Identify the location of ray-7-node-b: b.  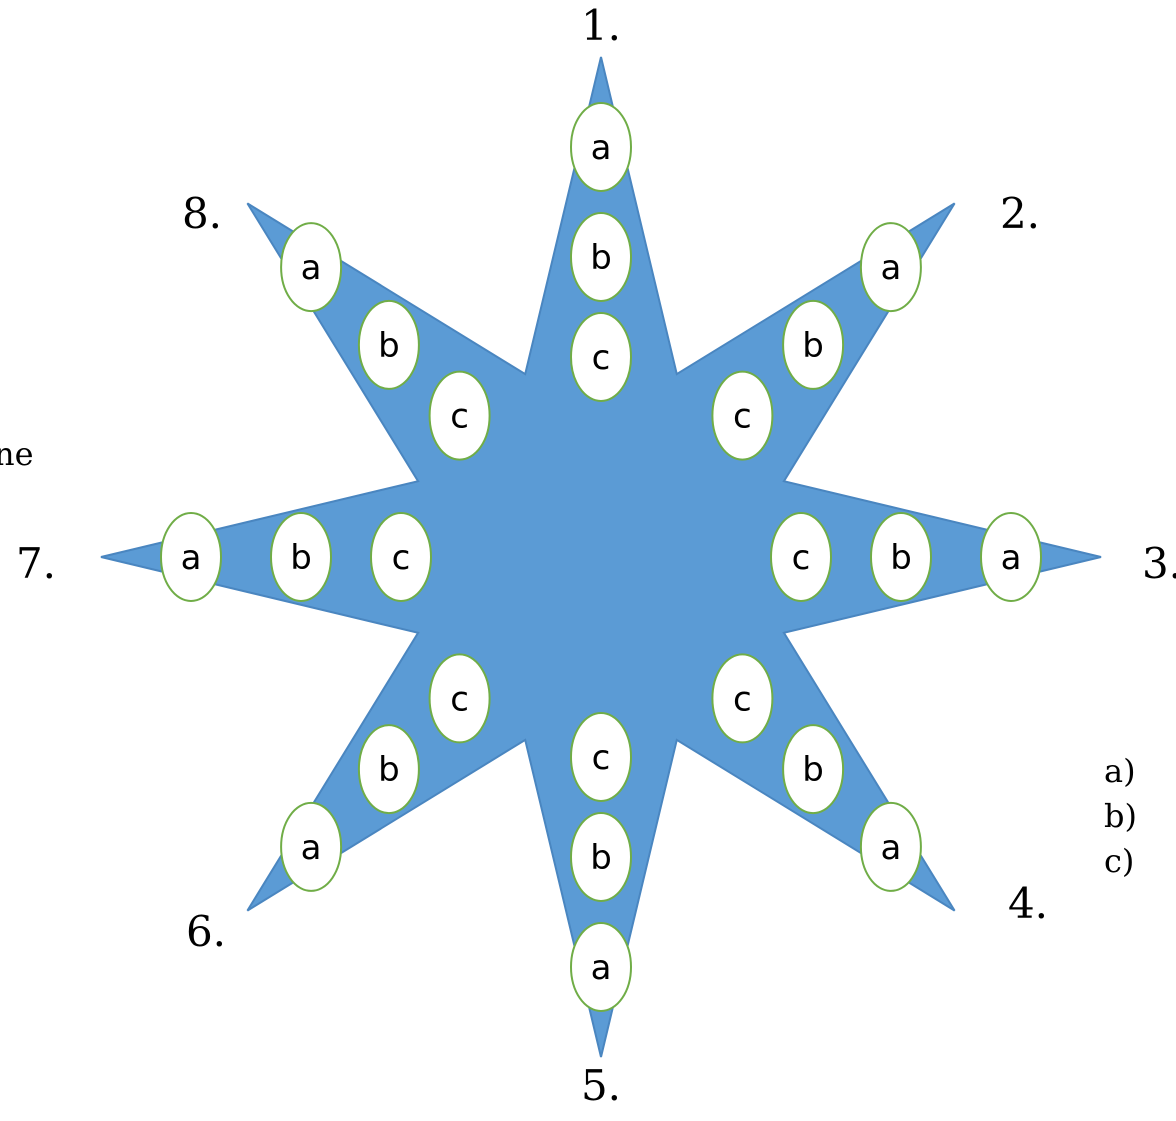
(301, 557).